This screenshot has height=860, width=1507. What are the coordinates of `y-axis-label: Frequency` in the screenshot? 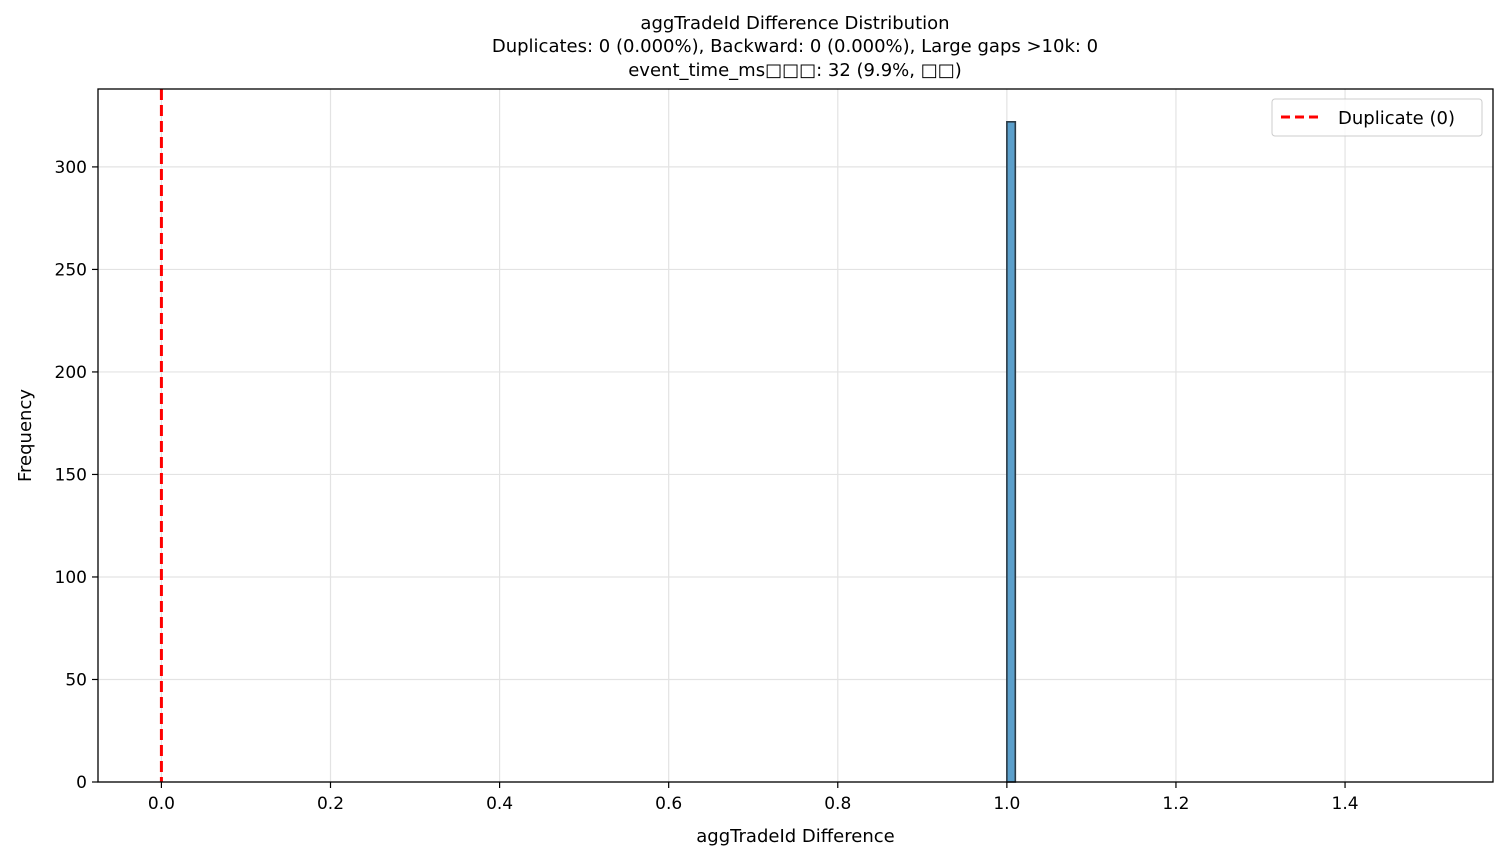 It's located at (25, 435).